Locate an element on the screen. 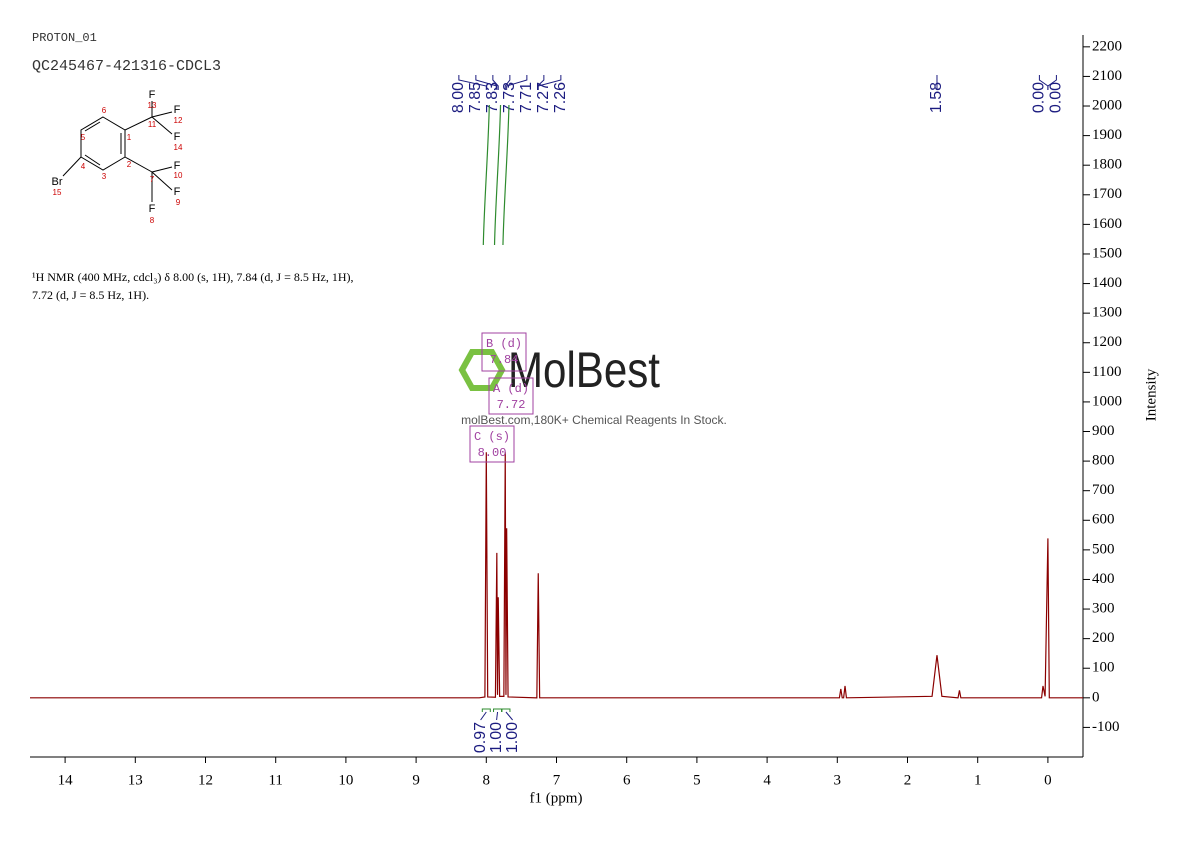 The width and height of the screenshot is (1190, 841). peak-label: 7.71 is located at coordinates (526, 97).